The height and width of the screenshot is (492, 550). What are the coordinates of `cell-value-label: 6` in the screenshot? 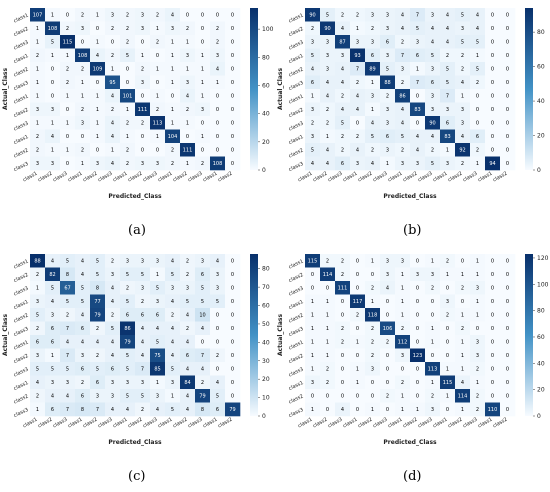 It's located at (37, 343).